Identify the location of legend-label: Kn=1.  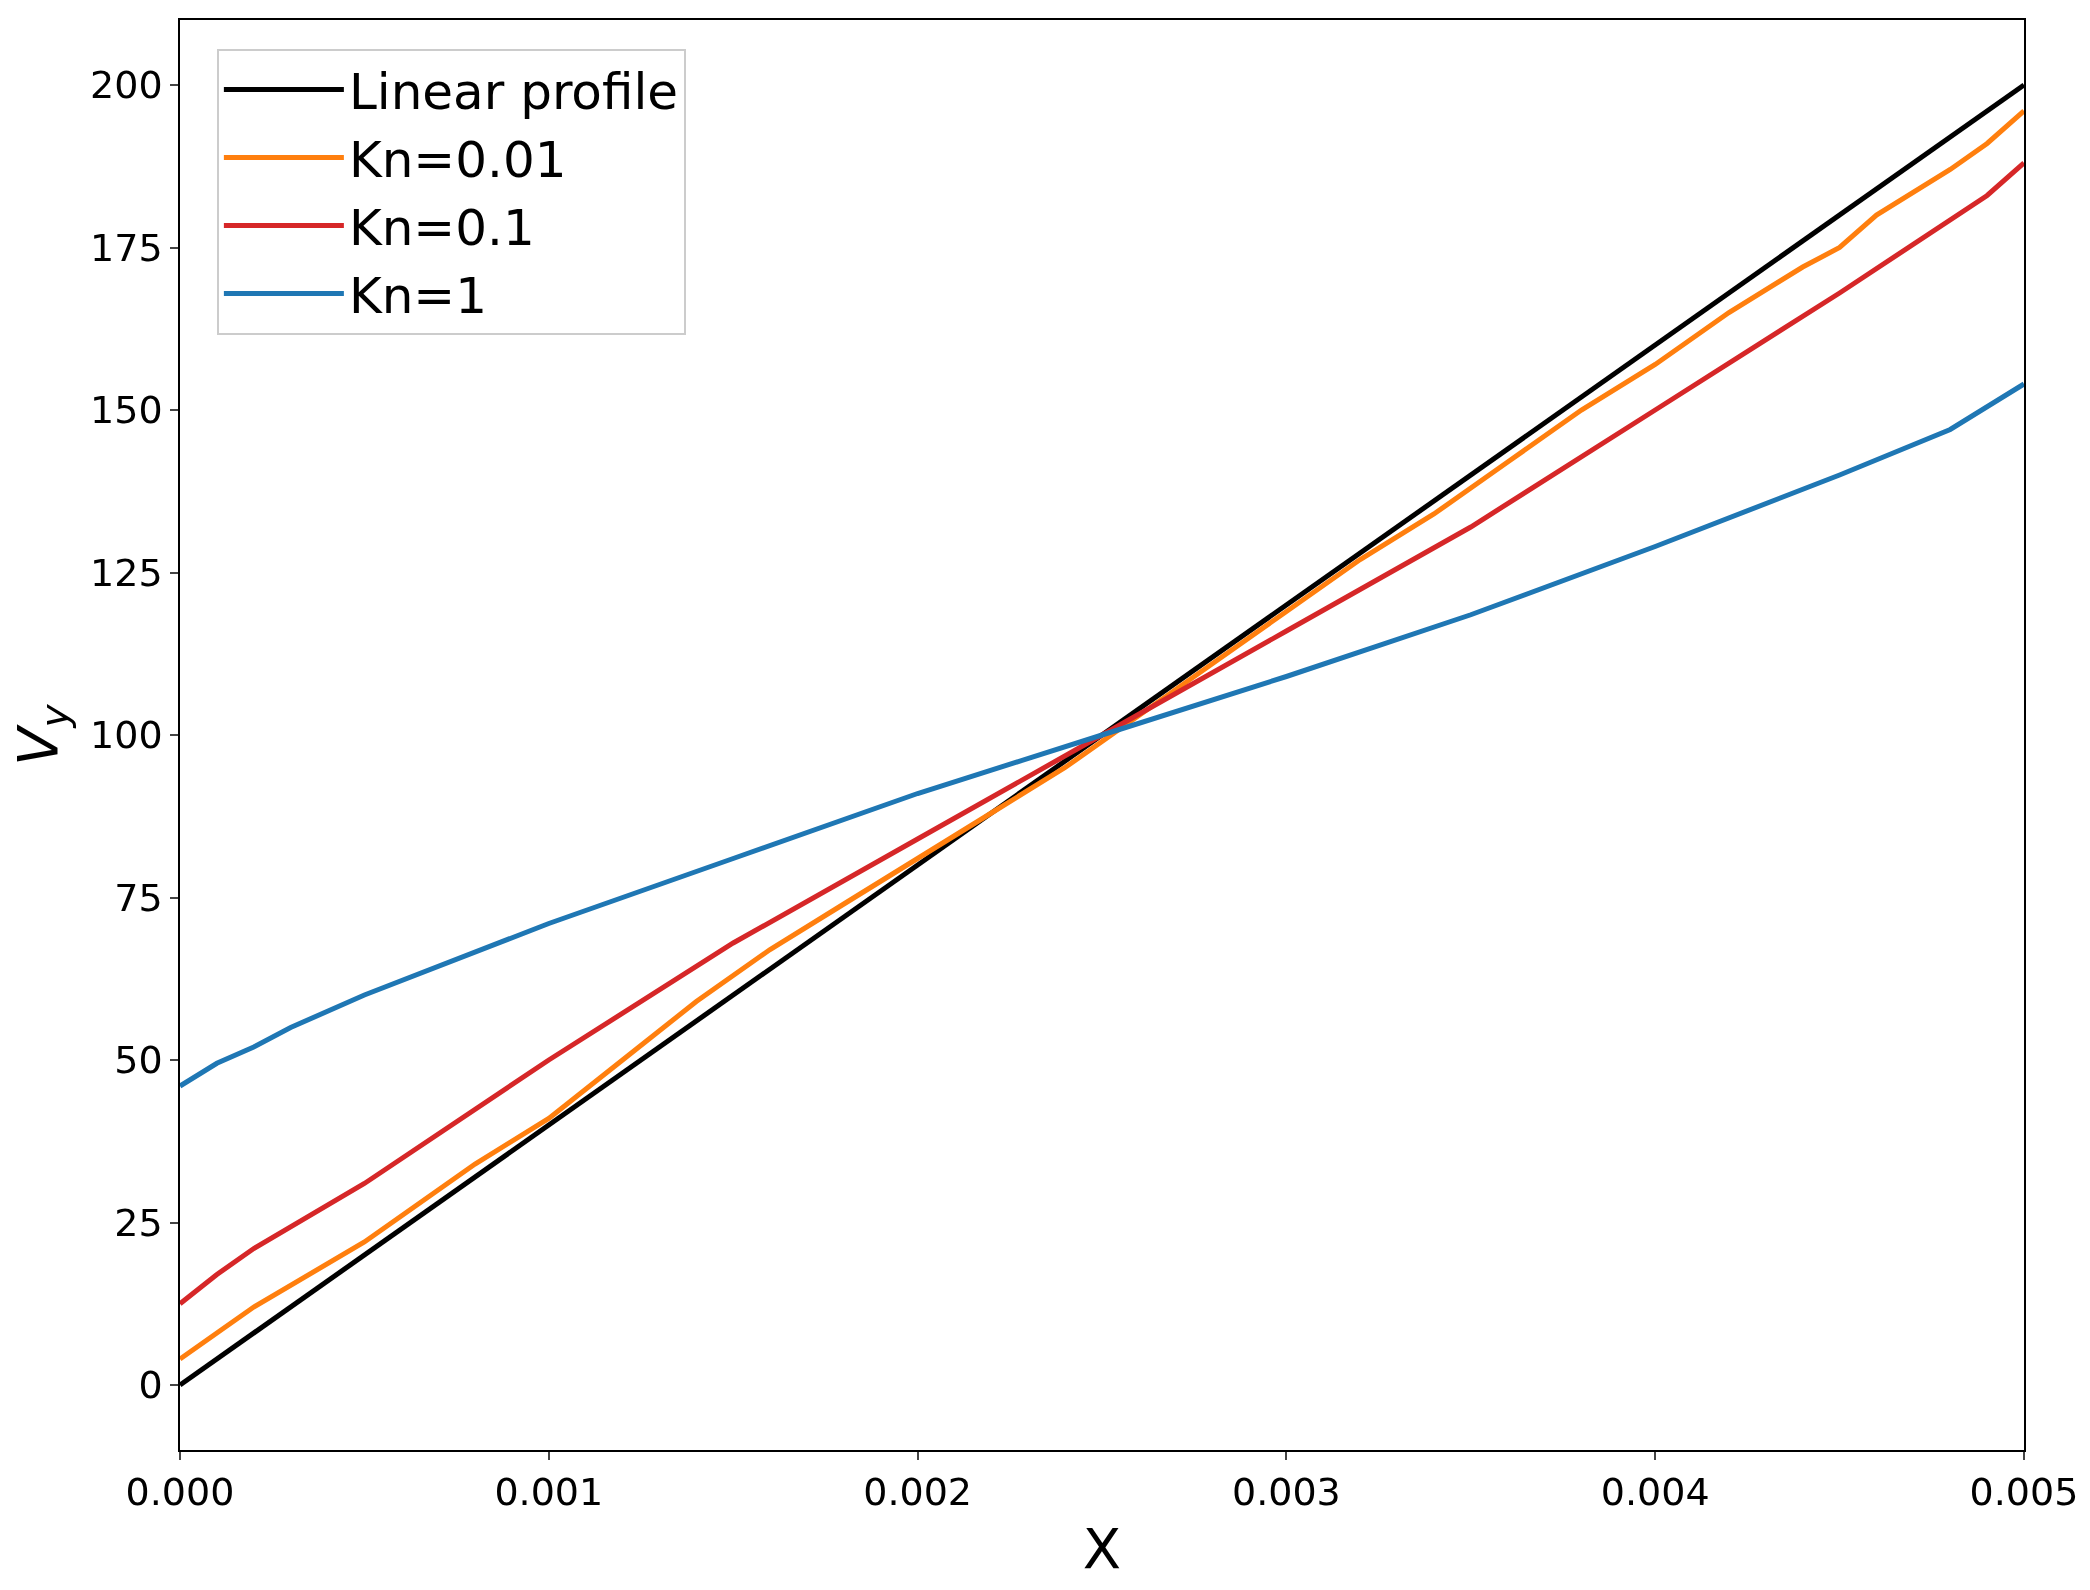
(418, 296).